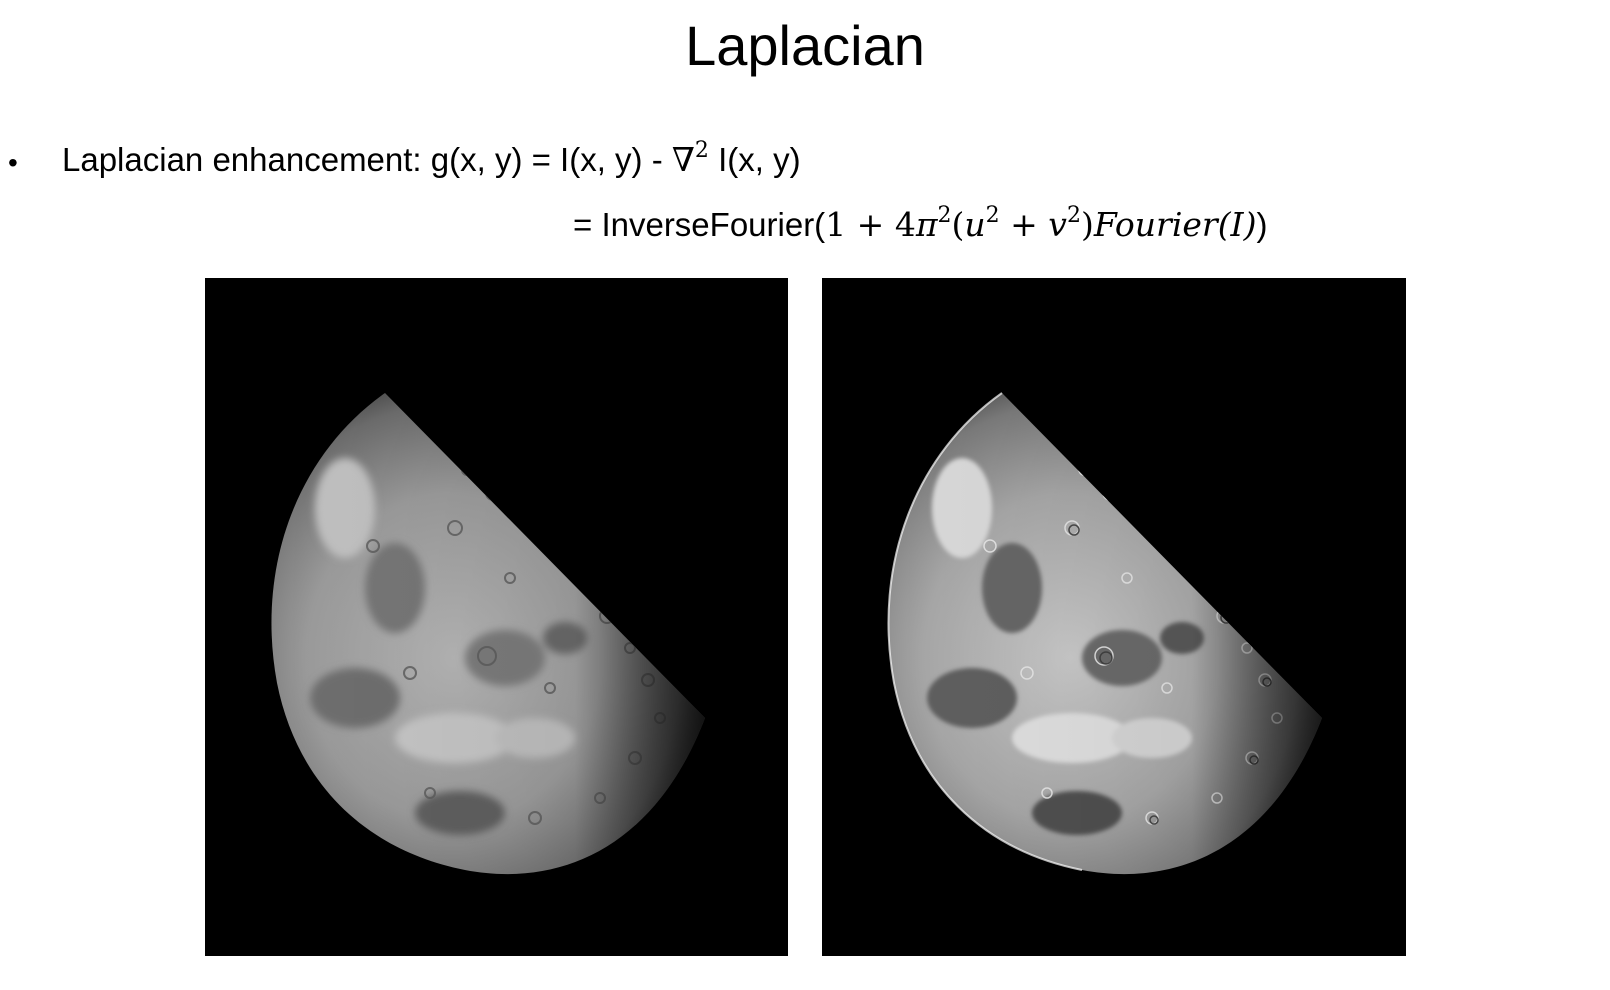 This screenshot has height=990, width=1610. I want to click on nabla-symbol: ∇, so click(683, 159).